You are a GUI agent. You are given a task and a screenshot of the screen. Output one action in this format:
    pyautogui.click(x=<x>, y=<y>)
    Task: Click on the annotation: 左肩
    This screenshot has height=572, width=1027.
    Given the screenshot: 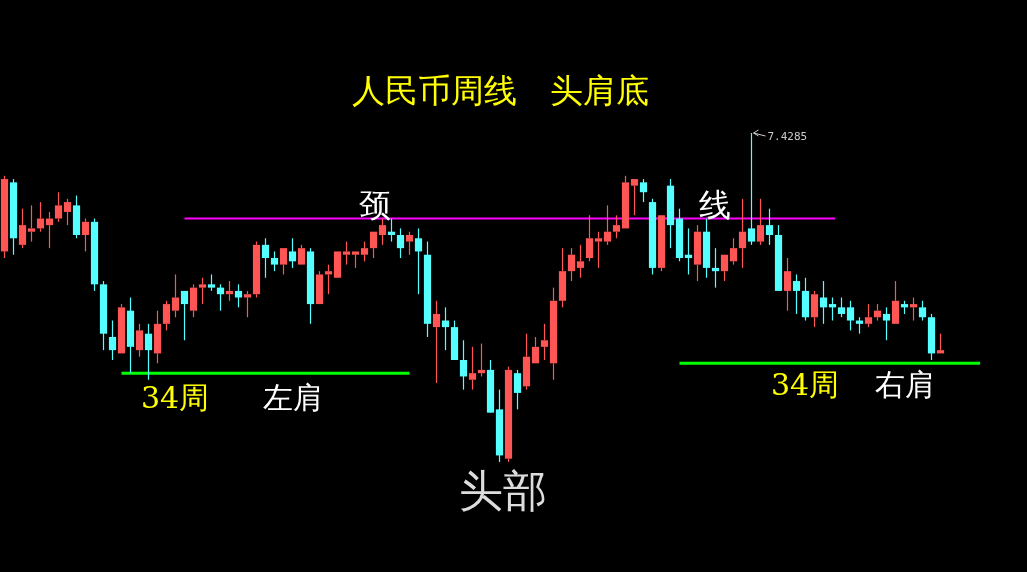 What is the action you would take?
    pyautogui.click(x=293, y=397)
    